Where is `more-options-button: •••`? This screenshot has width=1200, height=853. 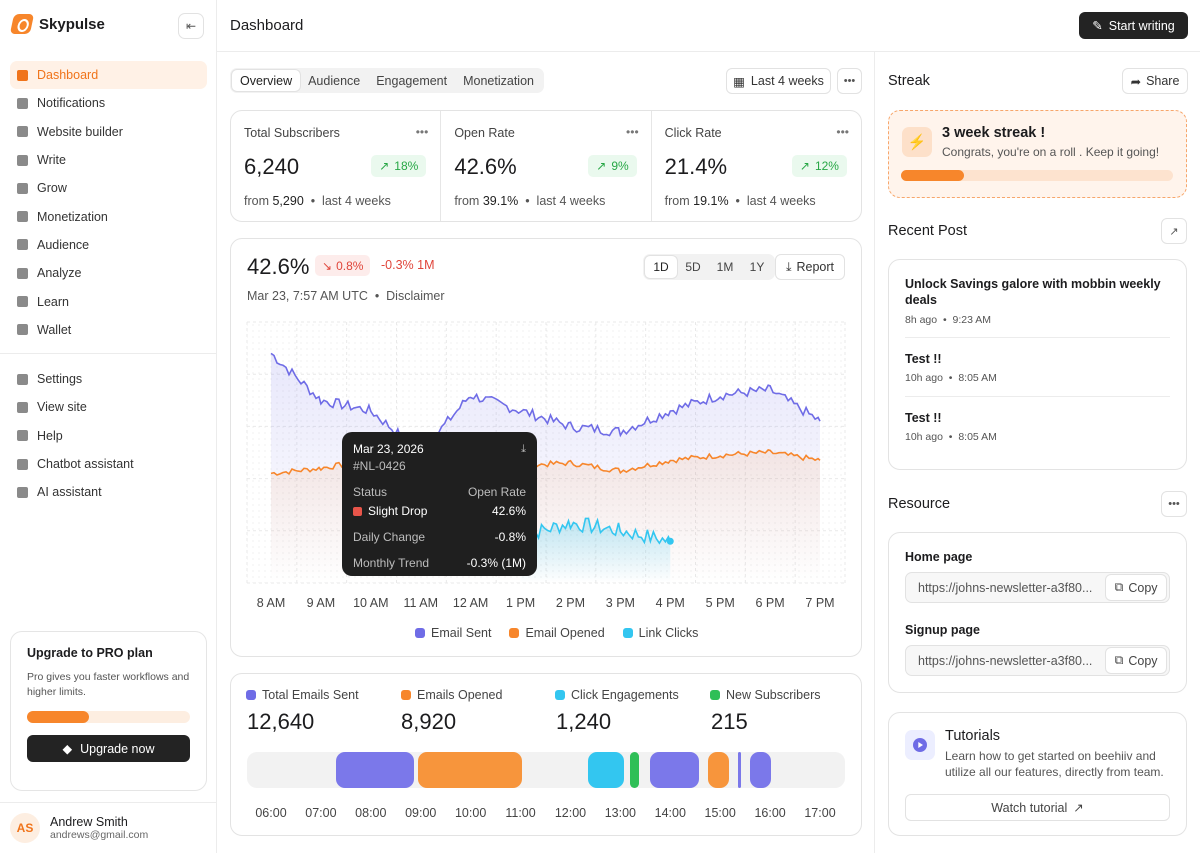
more-options-button: ••• is located at coordinates (849, 81).